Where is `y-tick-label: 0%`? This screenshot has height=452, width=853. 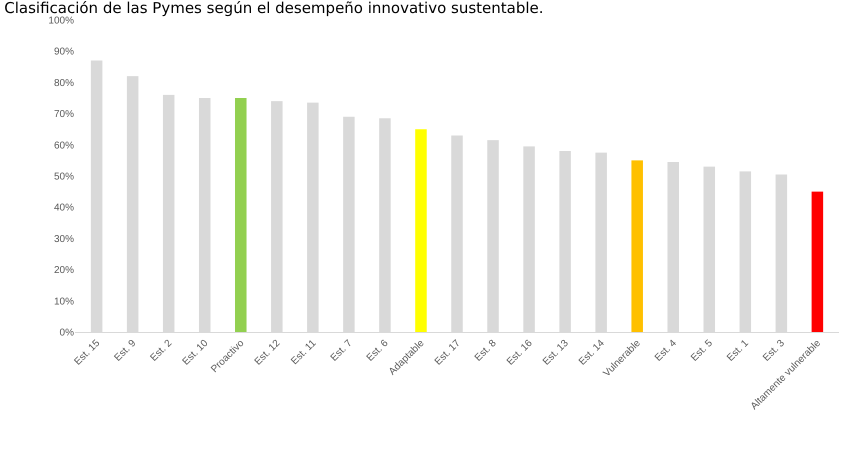 y-tick-label: 0% is located at coordinates (67, 333).